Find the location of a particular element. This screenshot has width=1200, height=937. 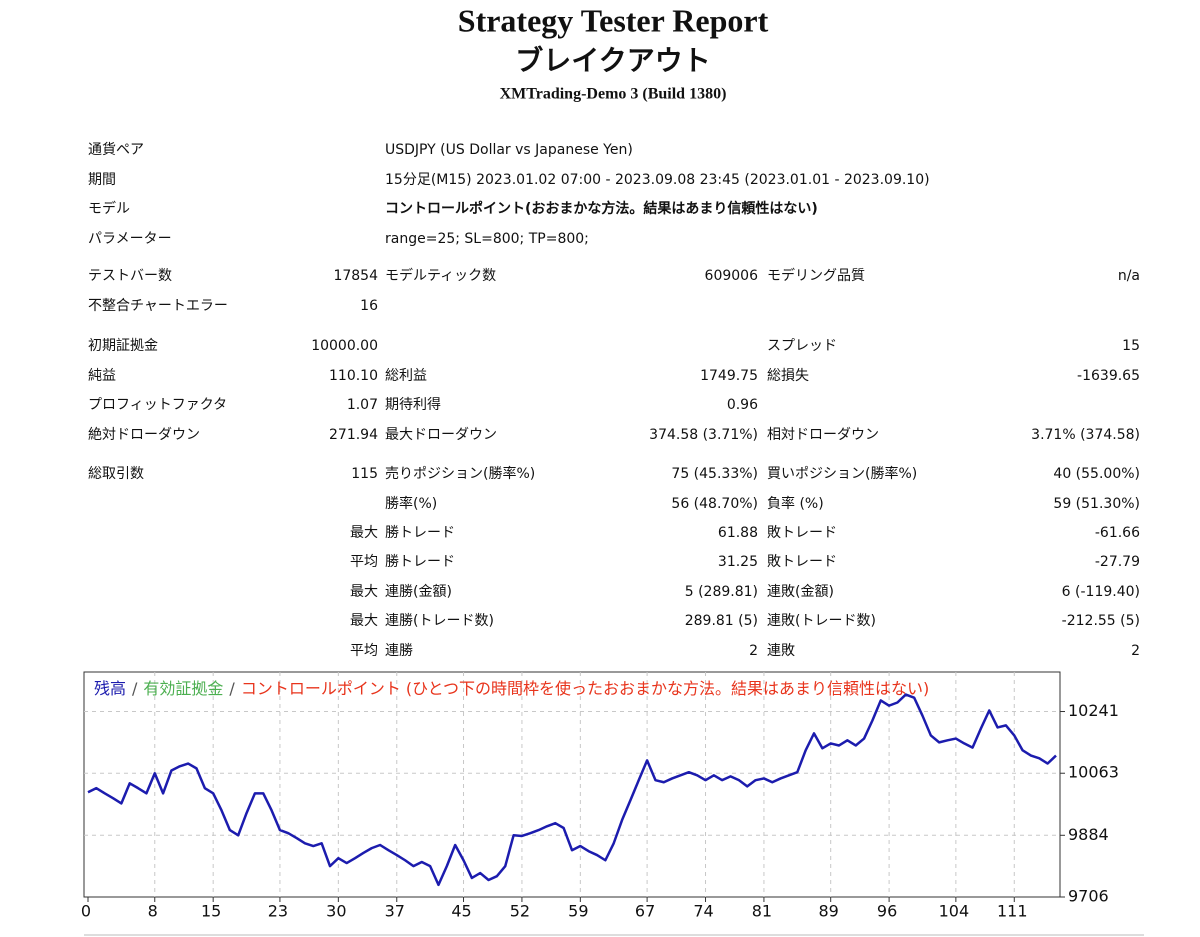

stat-value: 3.71% (374.58) is located at coordinates (1085, 435).